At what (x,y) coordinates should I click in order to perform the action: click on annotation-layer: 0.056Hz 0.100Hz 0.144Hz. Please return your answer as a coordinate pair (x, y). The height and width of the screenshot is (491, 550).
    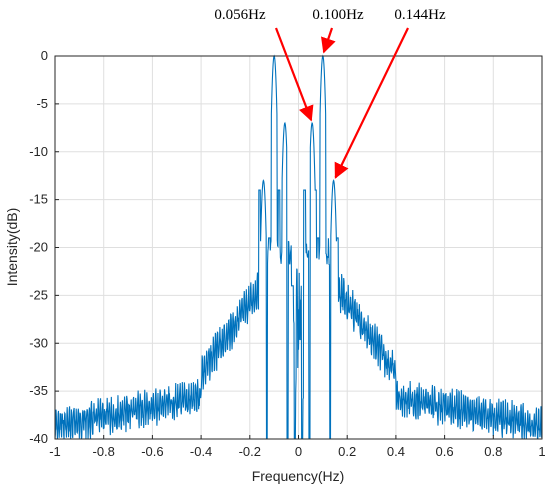
    Looking at the image, I should click on (330, 93).